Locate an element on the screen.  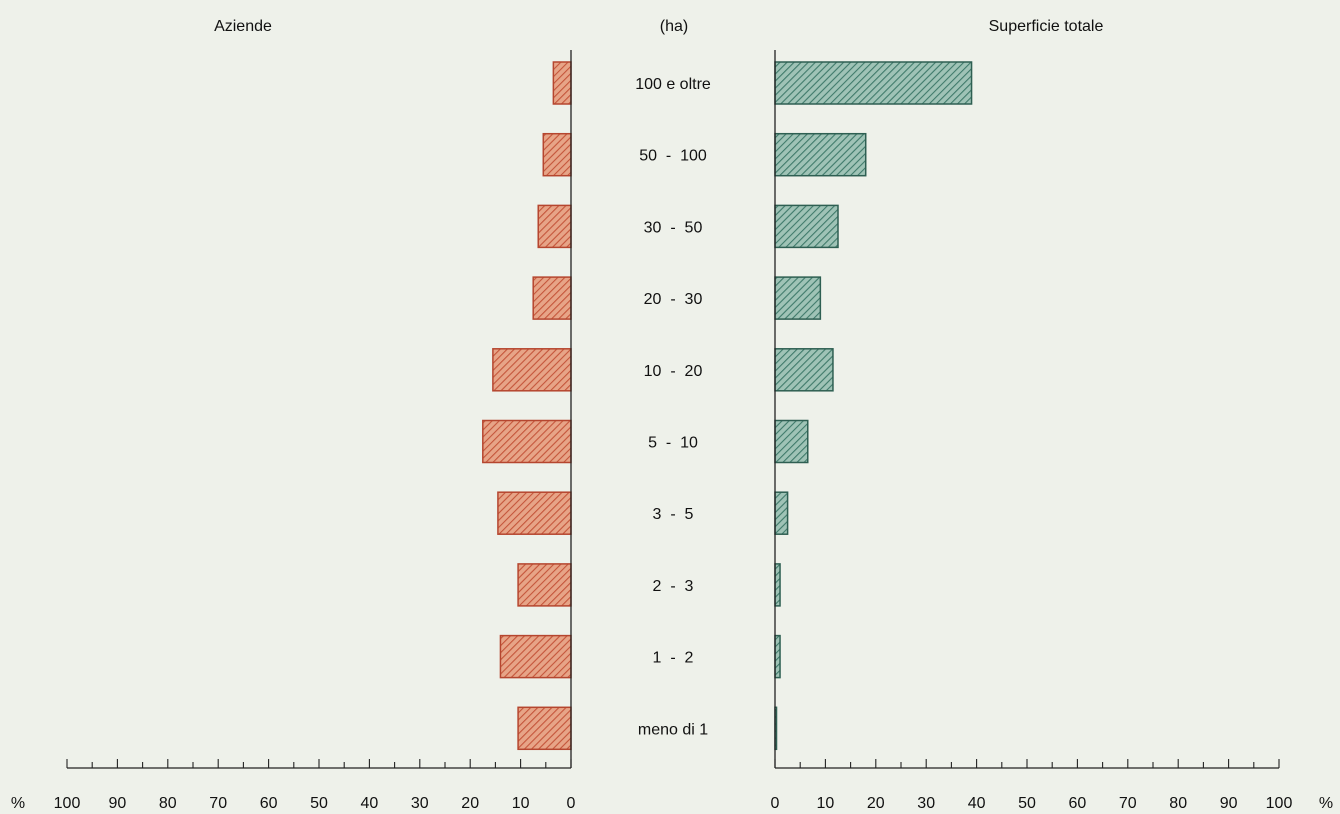
left-axis-tick-label: 10 is located at coordinates (521, 803).